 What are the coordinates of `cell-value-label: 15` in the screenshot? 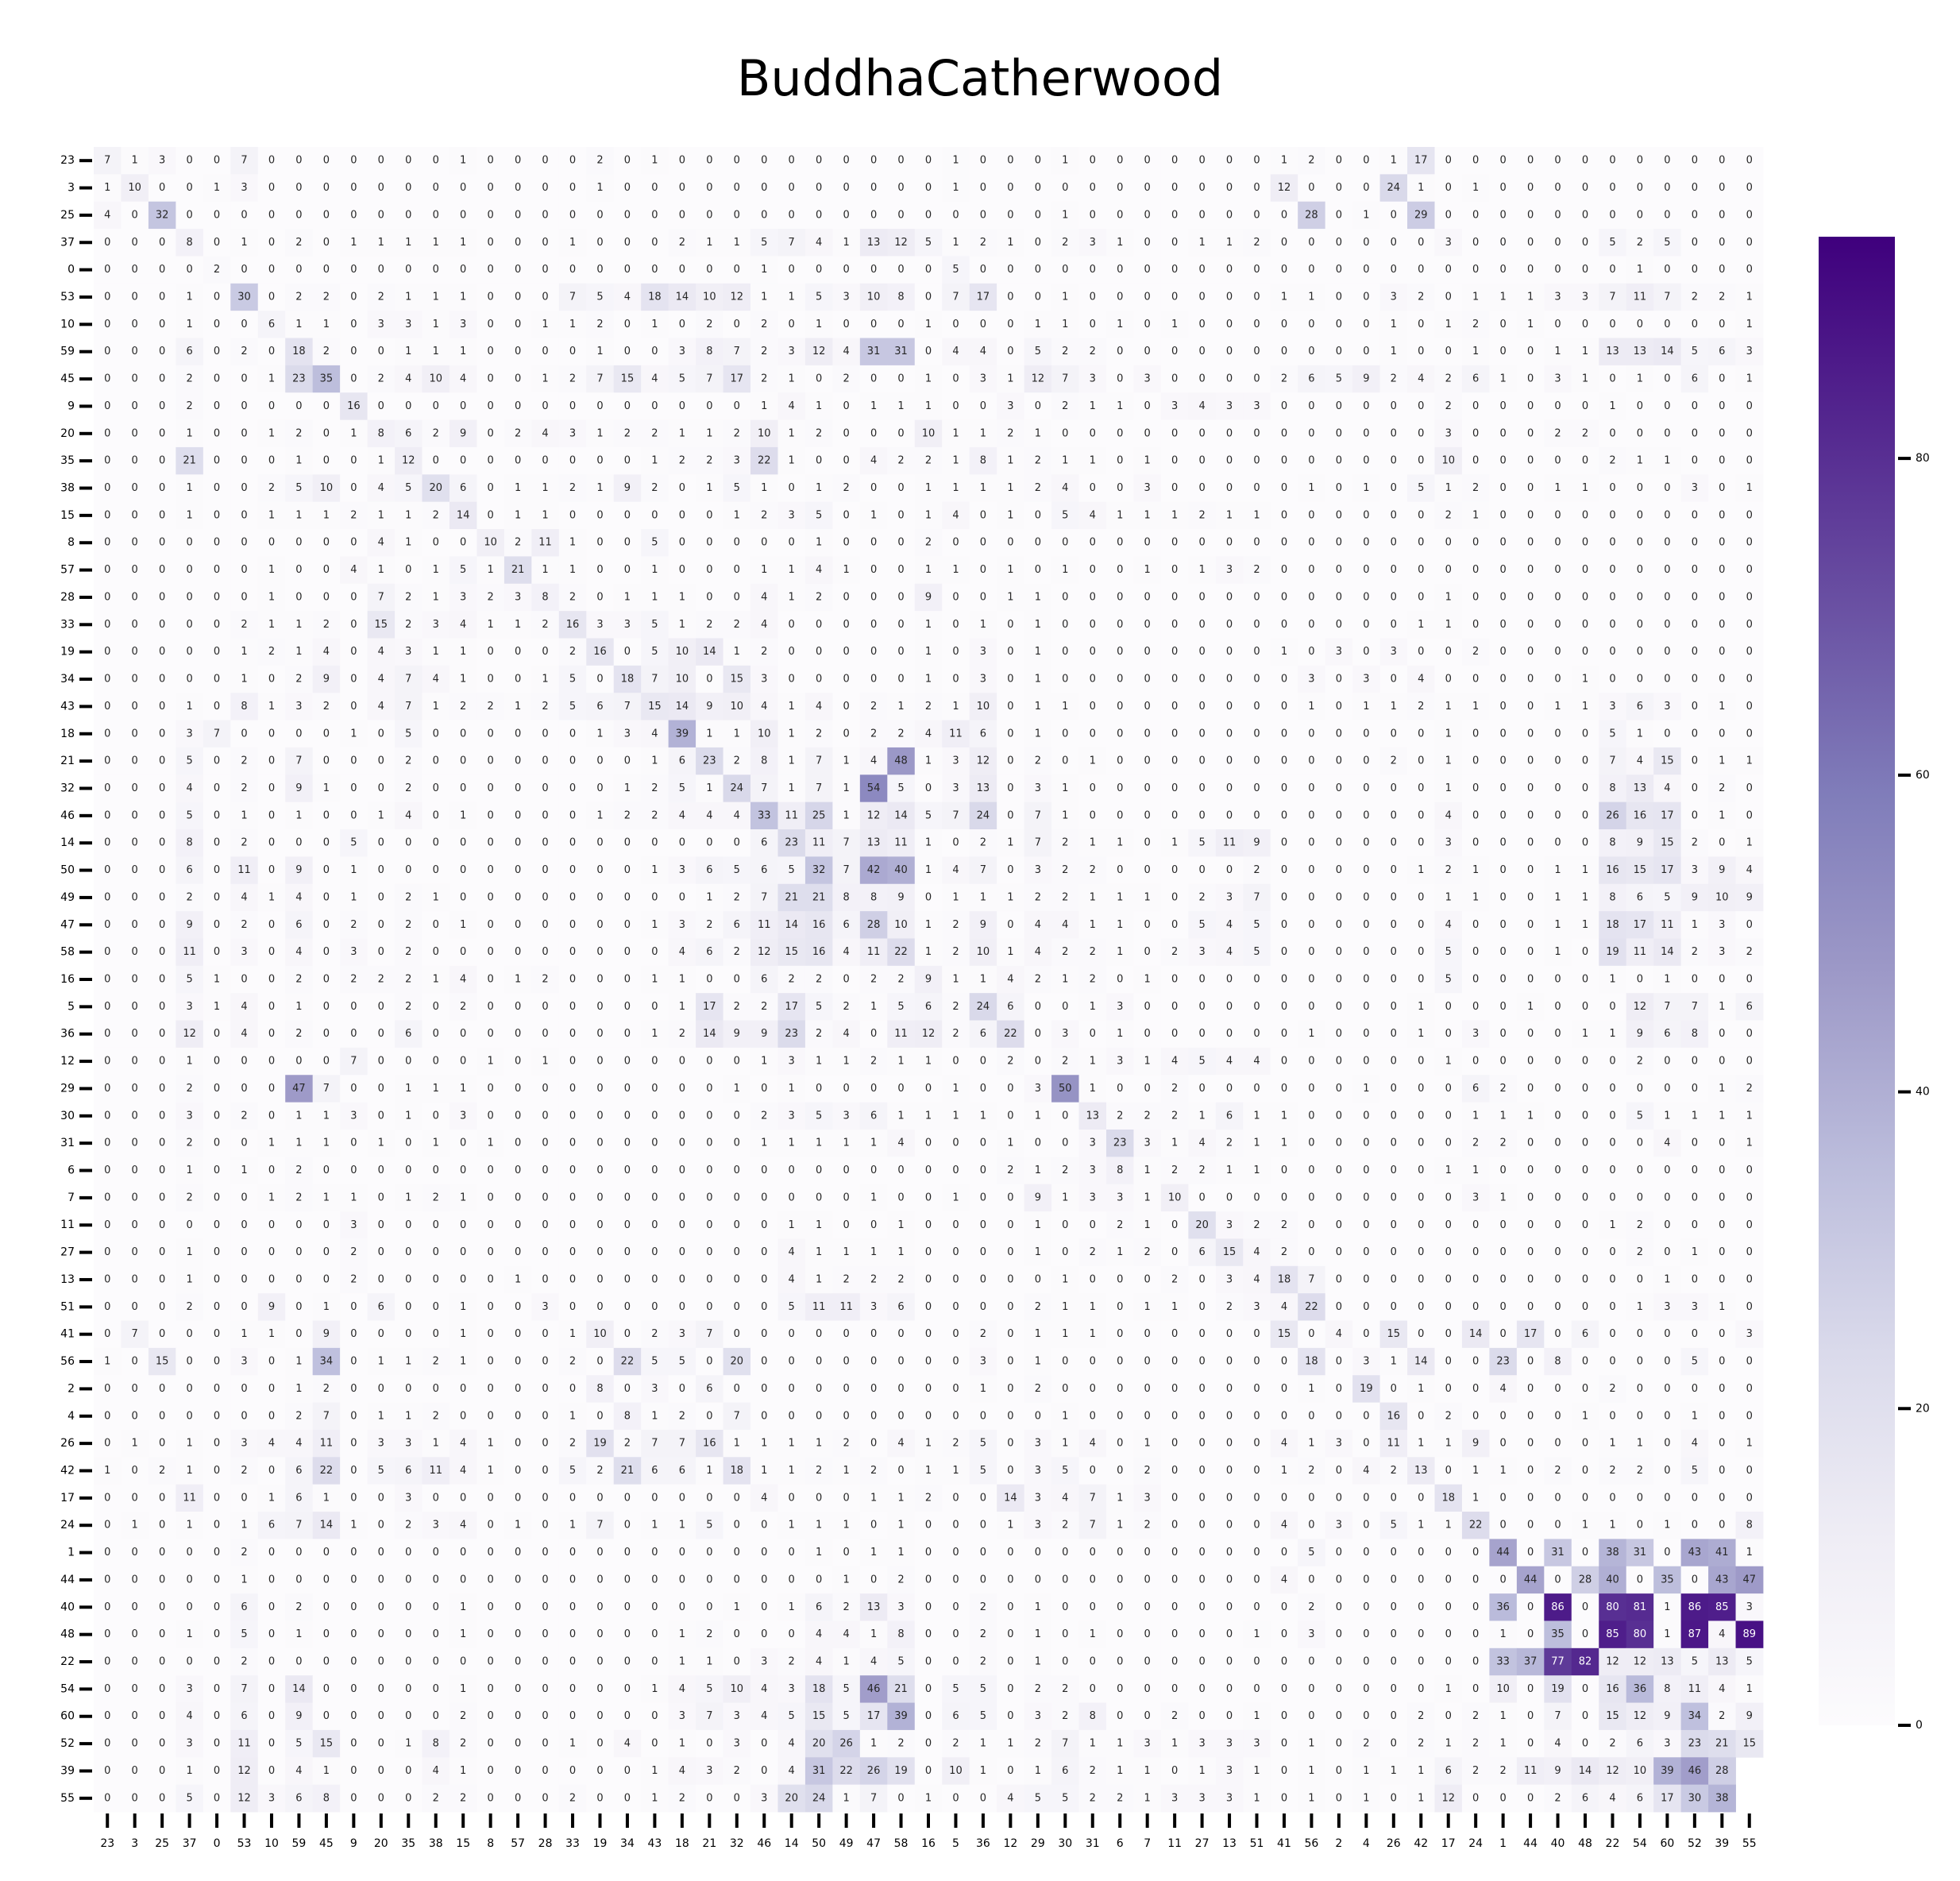 It's located at (737, 680).